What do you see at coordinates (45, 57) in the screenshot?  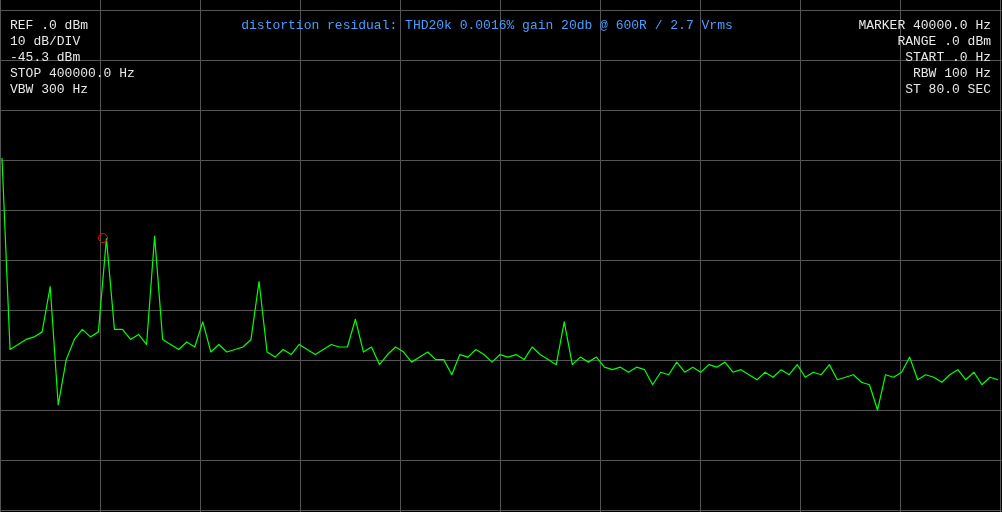 I see `text: -45.3 dBm` at bounding box center [45, 57].